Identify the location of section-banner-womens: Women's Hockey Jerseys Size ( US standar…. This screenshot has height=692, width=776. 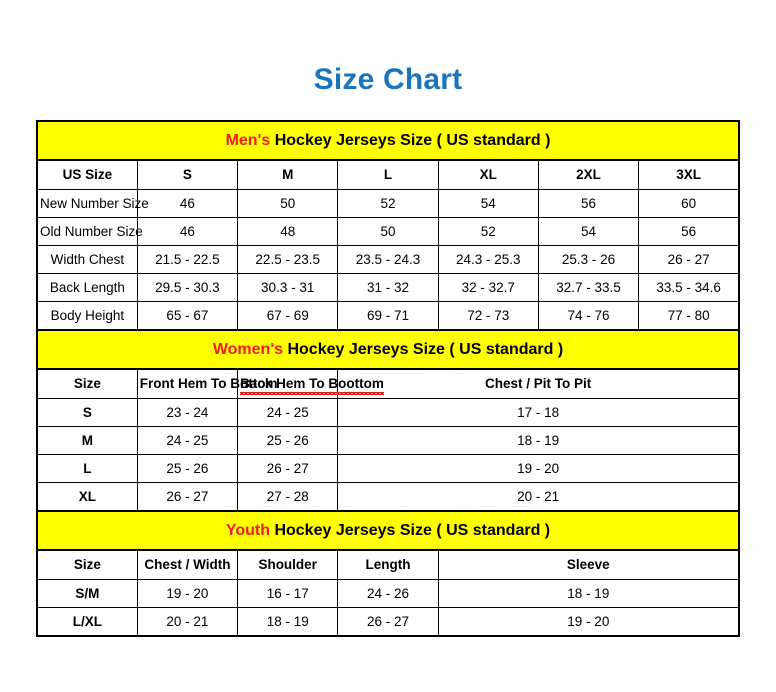
(388, 349).